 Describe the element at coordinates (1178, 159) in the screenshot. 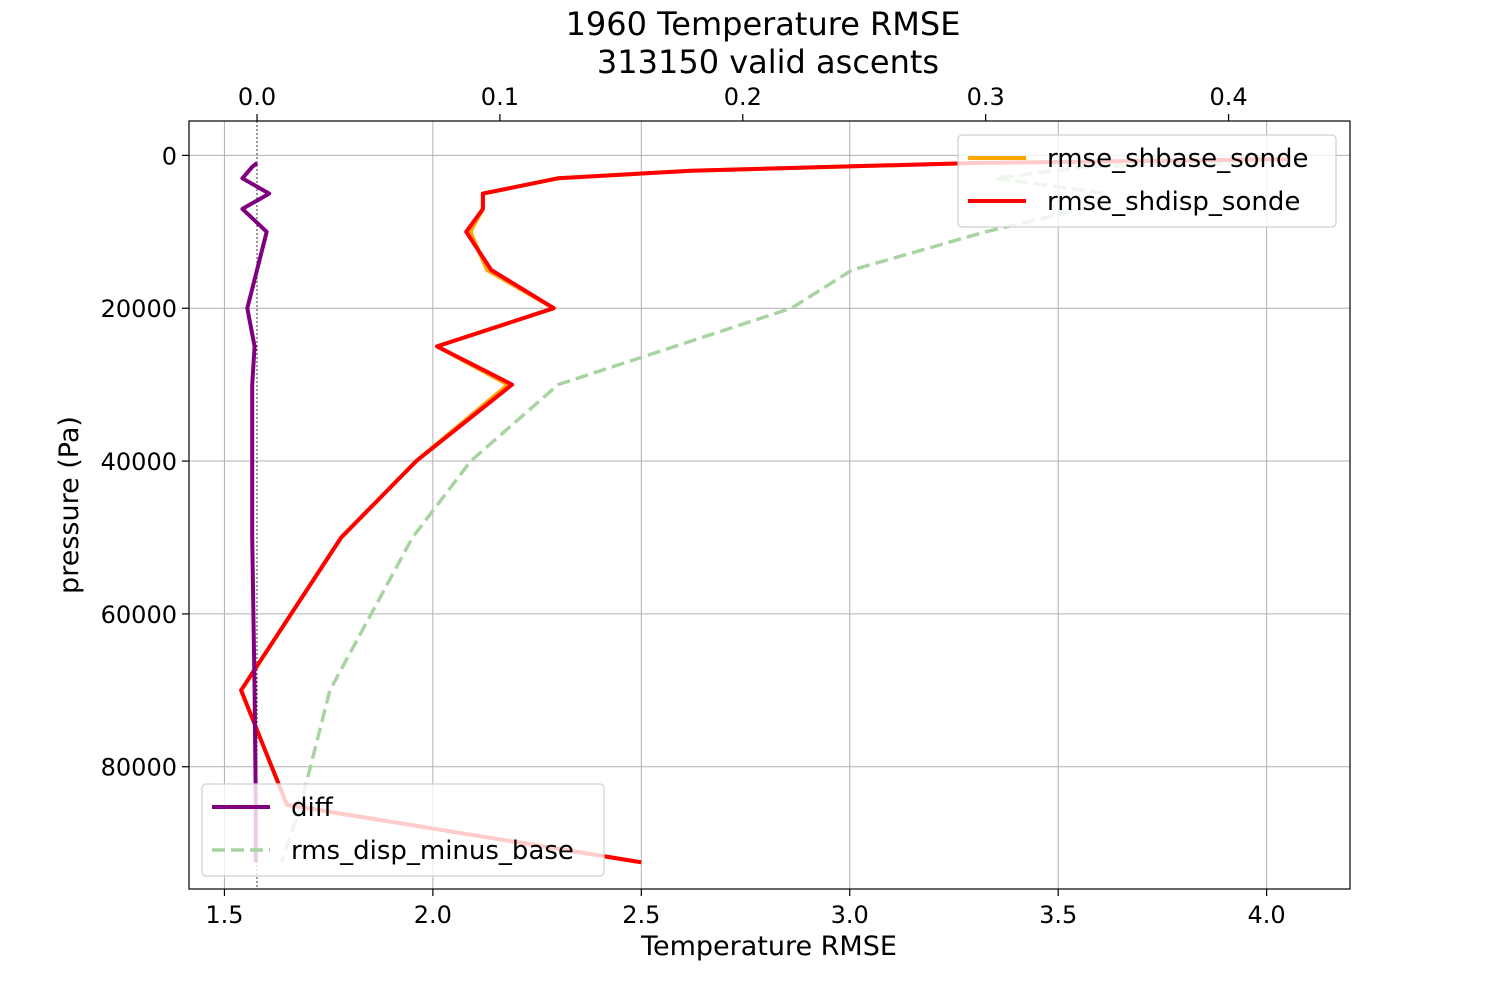

I see `legend-label: rmse_shbase_sonde` at that location.